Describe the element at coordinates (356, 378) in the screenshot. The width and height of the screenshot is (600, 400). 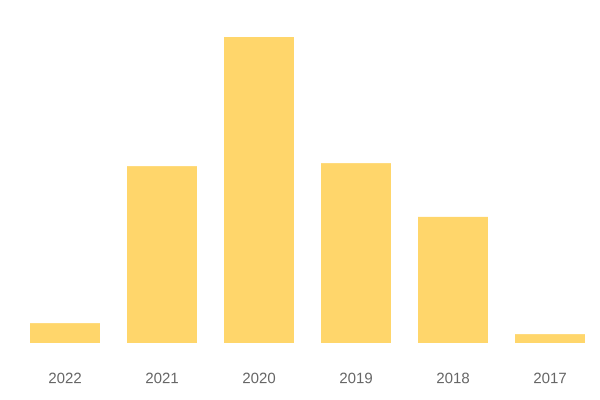
I see `x-tick-label: 2019` at that location.